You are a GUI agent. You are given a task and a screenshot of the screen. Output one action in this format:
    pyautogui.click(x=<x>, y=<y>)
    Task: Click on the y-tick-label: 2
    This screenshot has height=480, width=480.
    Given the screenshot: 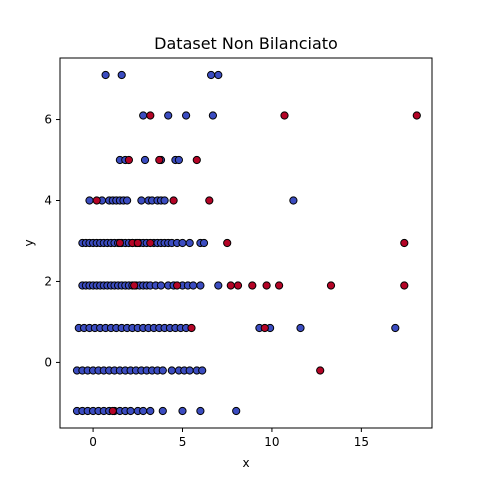 What is the action you would take?
    pyautogui.click(x=48, y=281)
    